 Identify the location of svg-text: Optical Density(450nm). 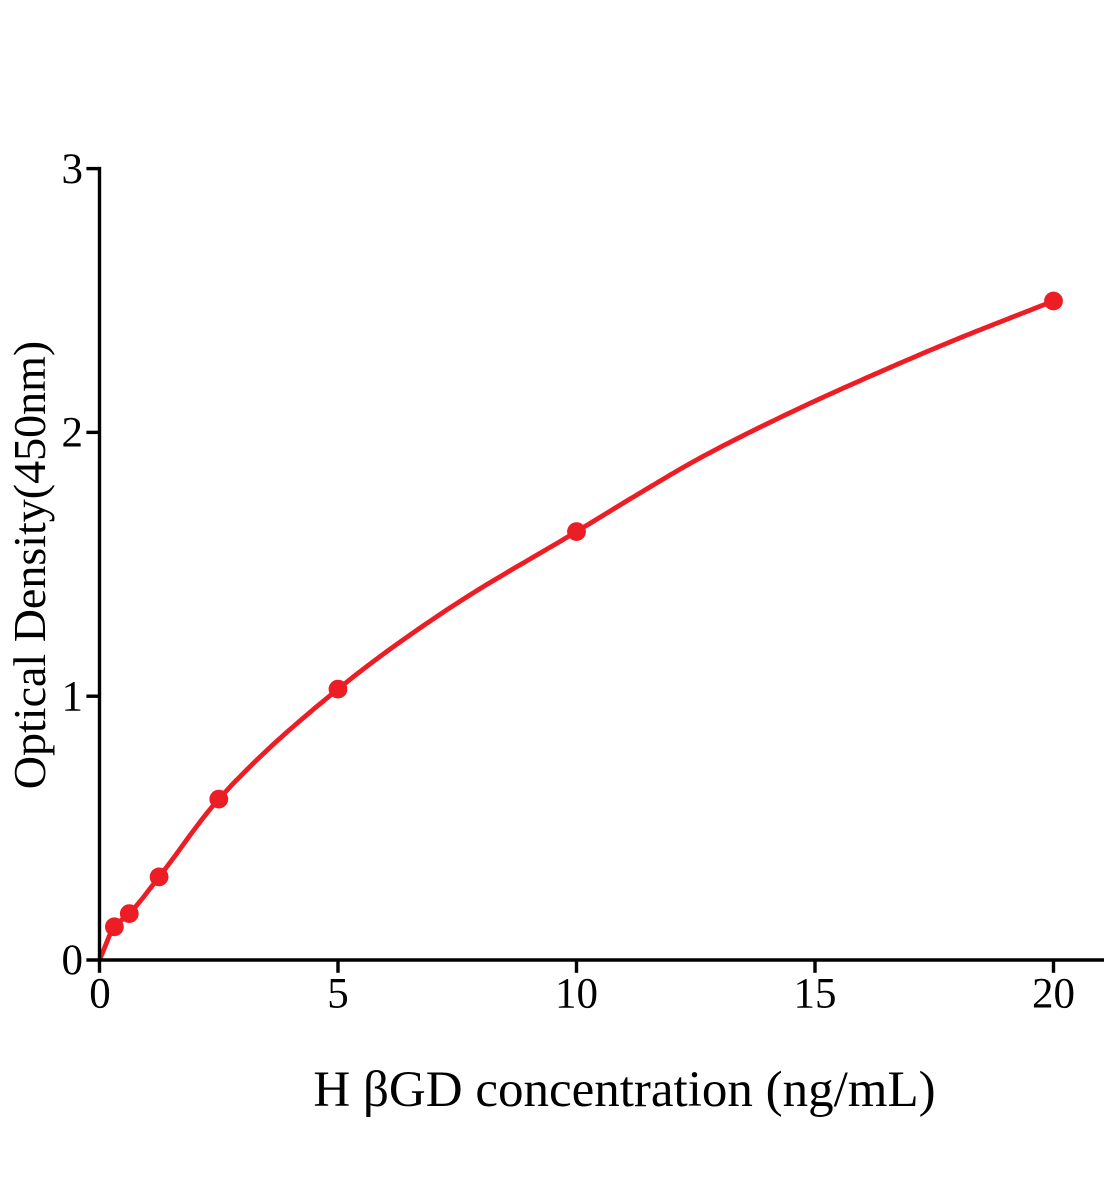
(29, 565).